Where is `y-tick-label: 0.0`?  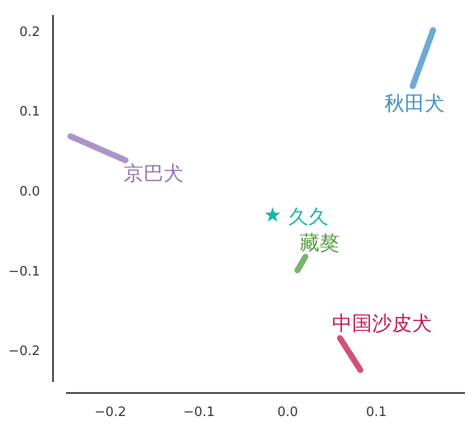
y-tick-label: 0.0 is located at coordinates (29, 192).